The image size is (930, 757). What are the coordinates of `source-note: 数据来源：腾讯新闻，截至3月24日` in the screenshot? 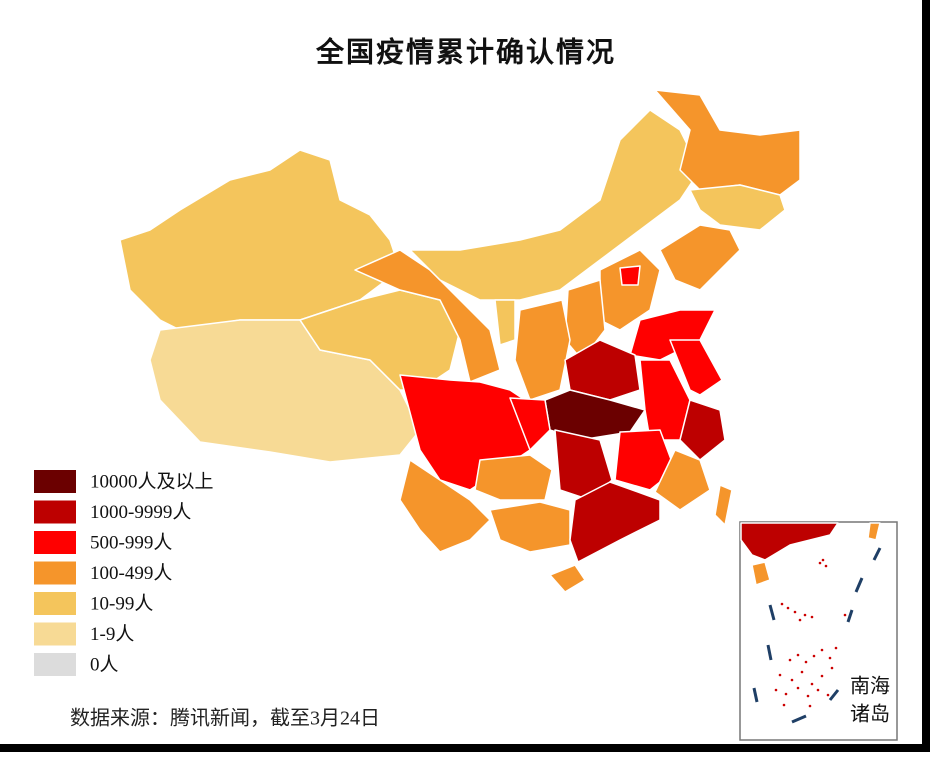 It's located at (225, 718).